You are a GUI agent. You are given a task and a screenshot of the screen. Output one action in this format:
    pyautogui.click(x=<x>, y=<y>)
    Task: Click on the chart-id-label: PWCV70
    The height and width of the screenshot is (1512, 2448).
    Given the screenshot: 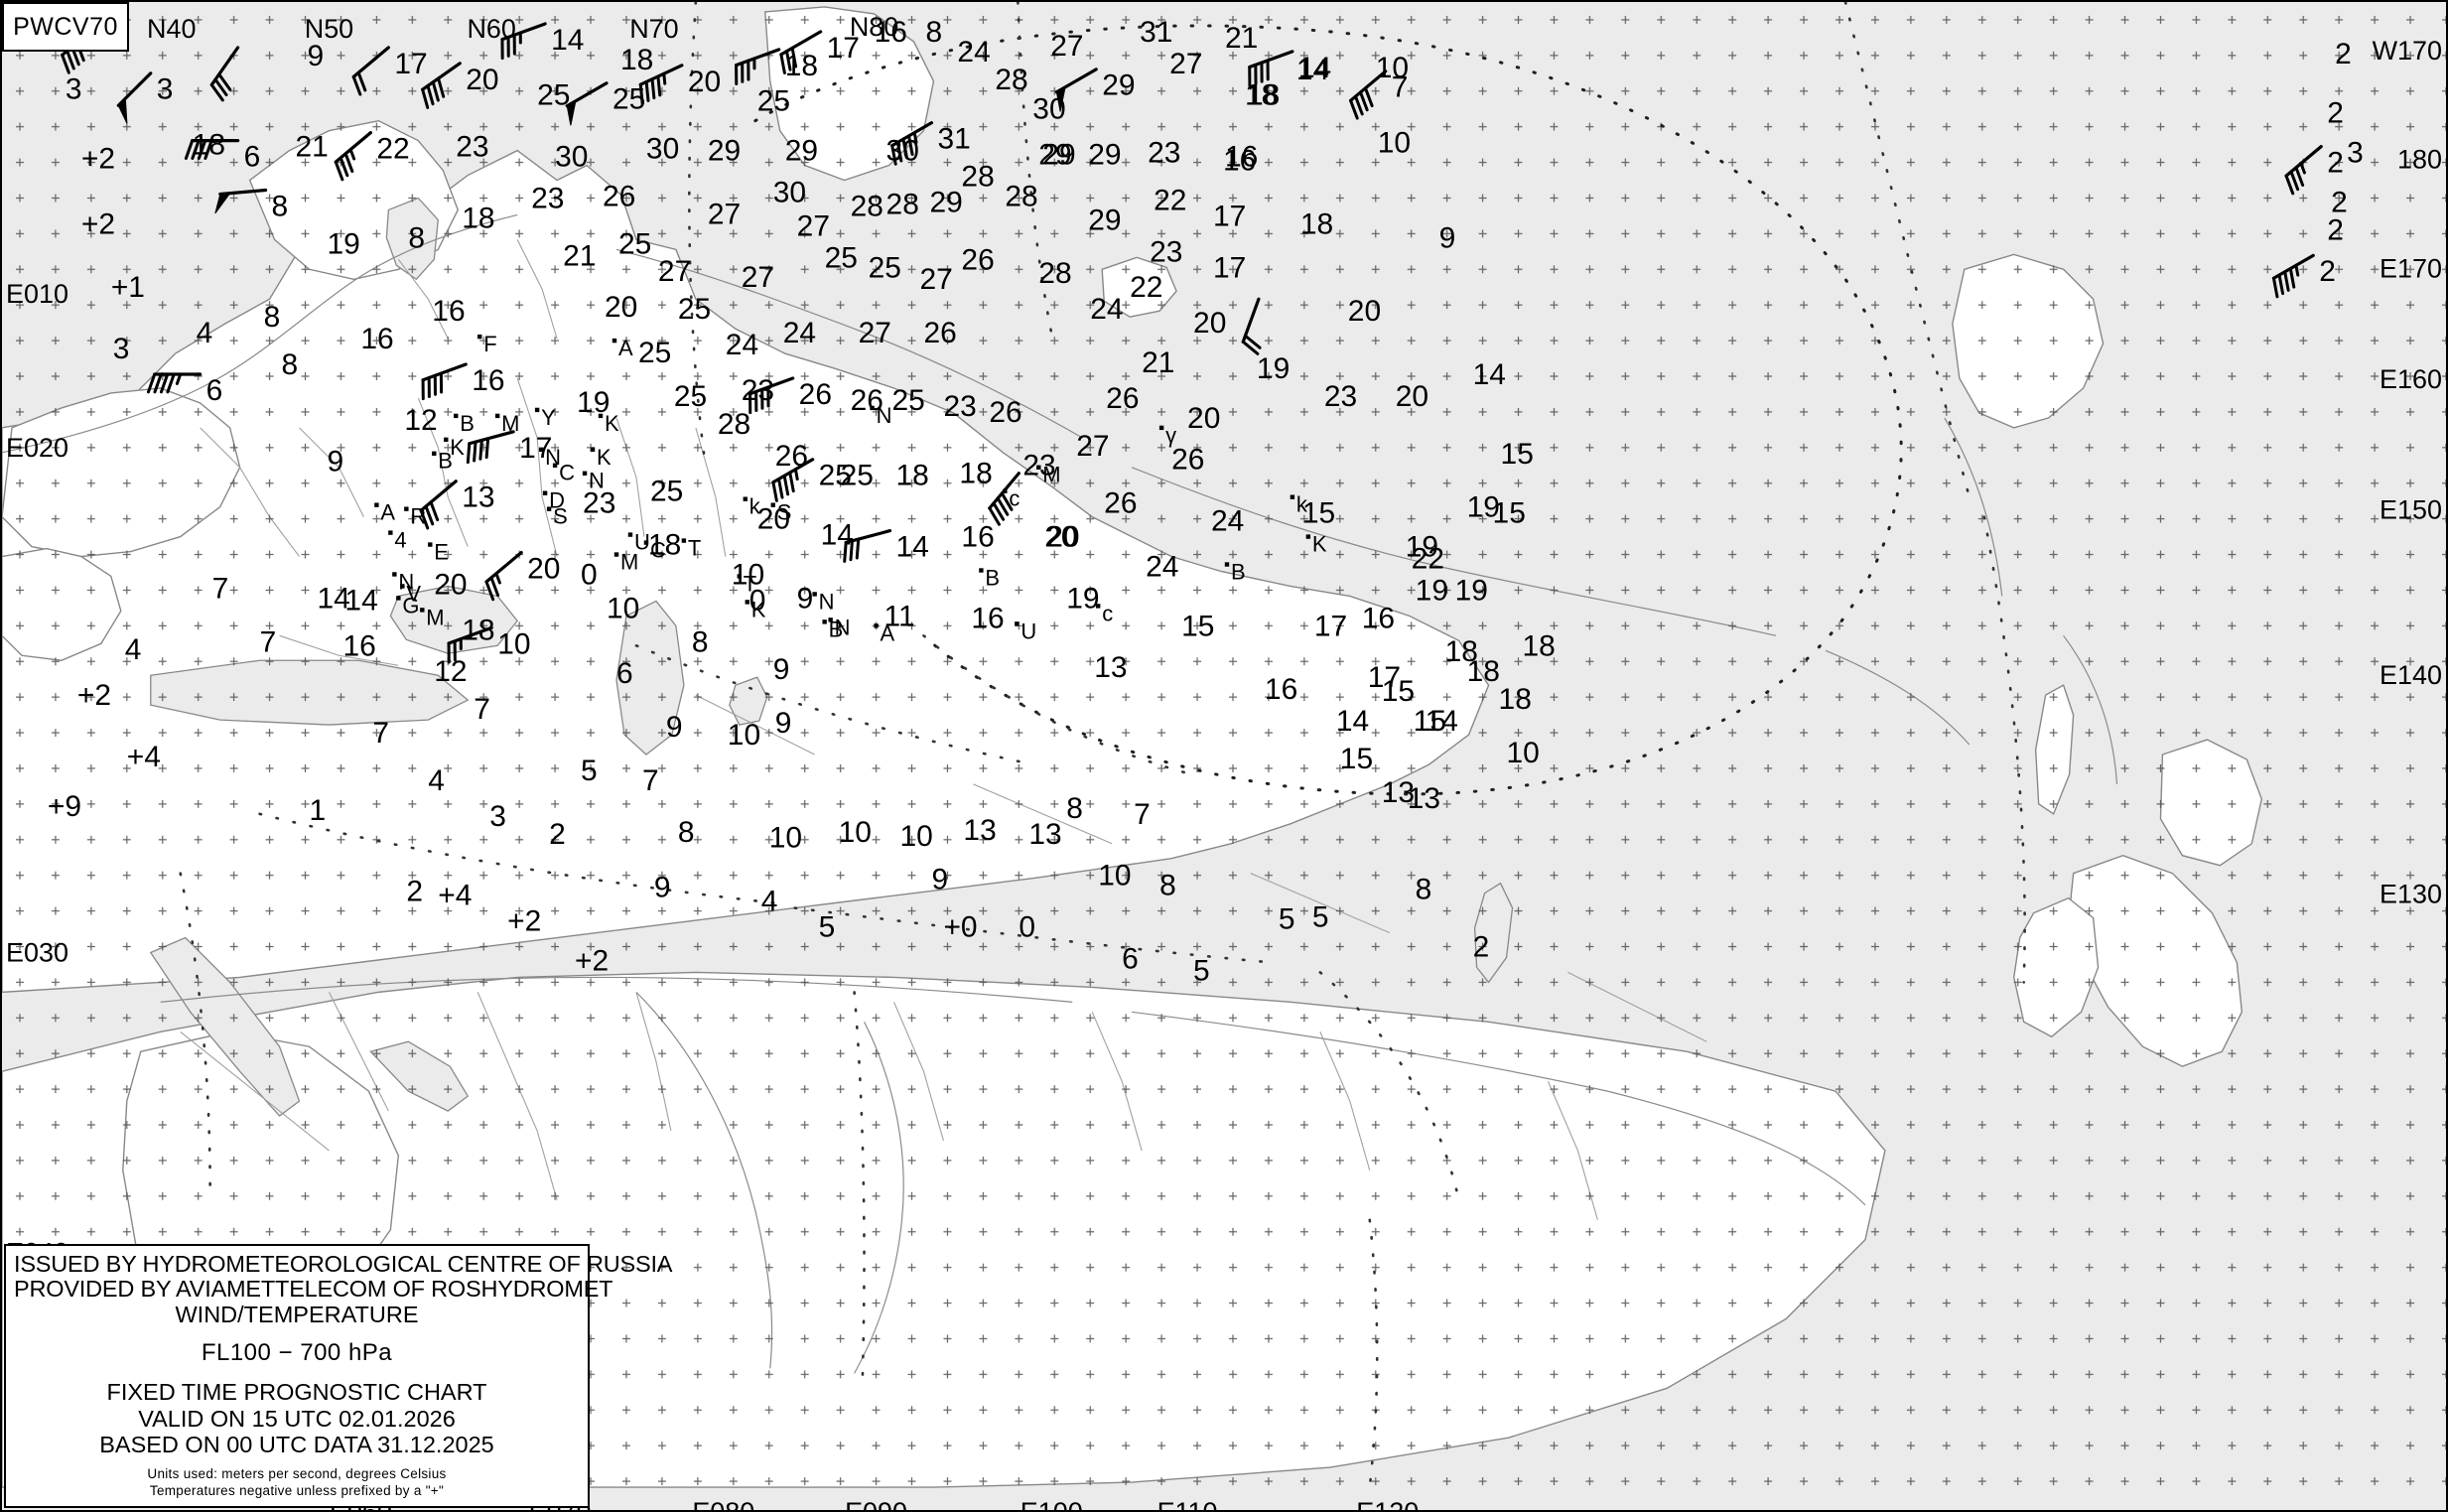 What is the action you would take?
    pyautogui.click(x=65, y=26)
    